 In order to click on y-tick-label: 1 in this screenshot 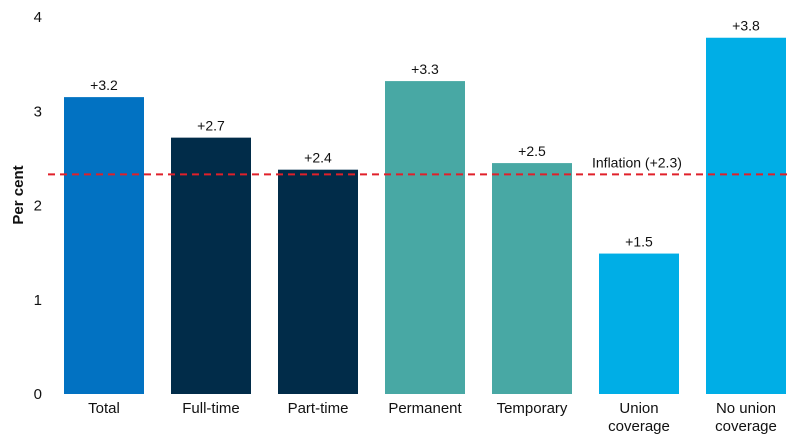, I will do `click(38, 300)`.